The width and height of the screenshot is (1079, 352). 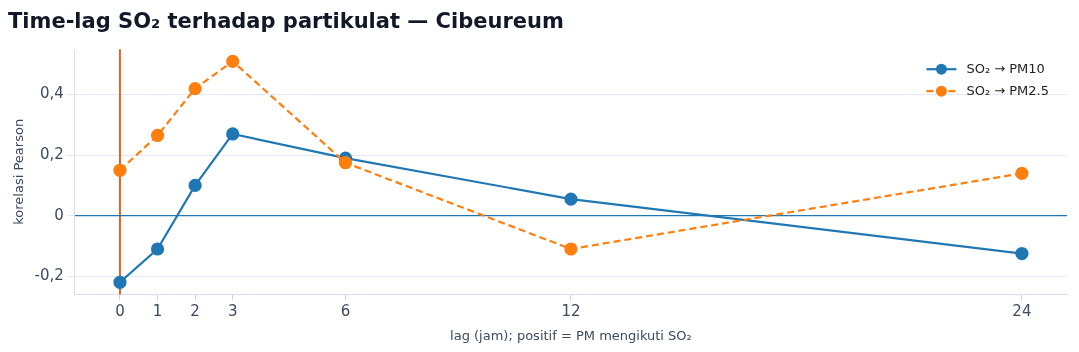 What do you see at coordinates (120, 311) in the screenshot?
I see `x-tick-label: 0` at bounding box center [120, 311].